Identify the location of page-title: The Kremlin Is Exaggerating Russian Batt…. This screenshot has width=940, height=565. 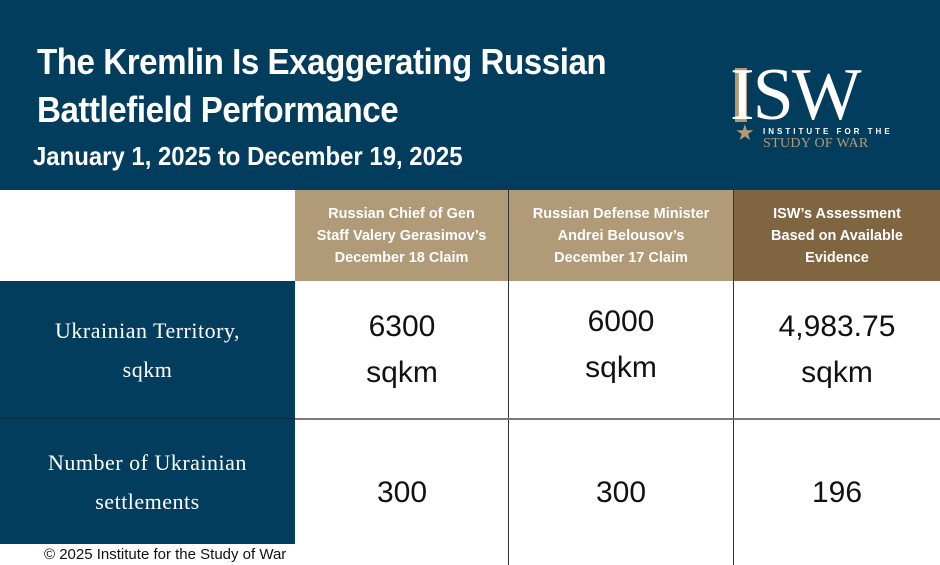
(322, 85).